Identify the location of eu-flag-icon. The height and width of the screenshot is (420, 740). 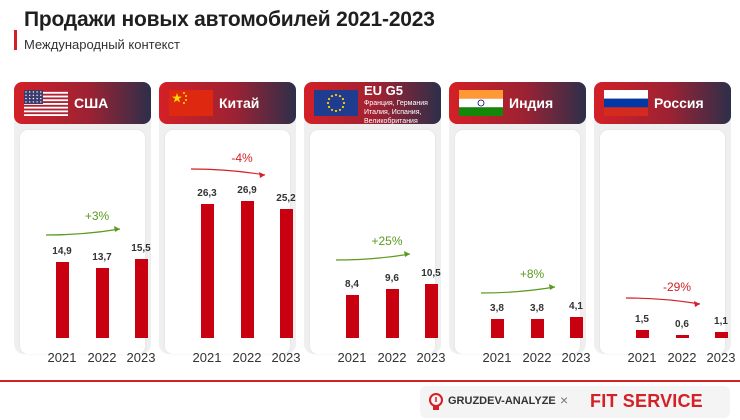
(336, 103).